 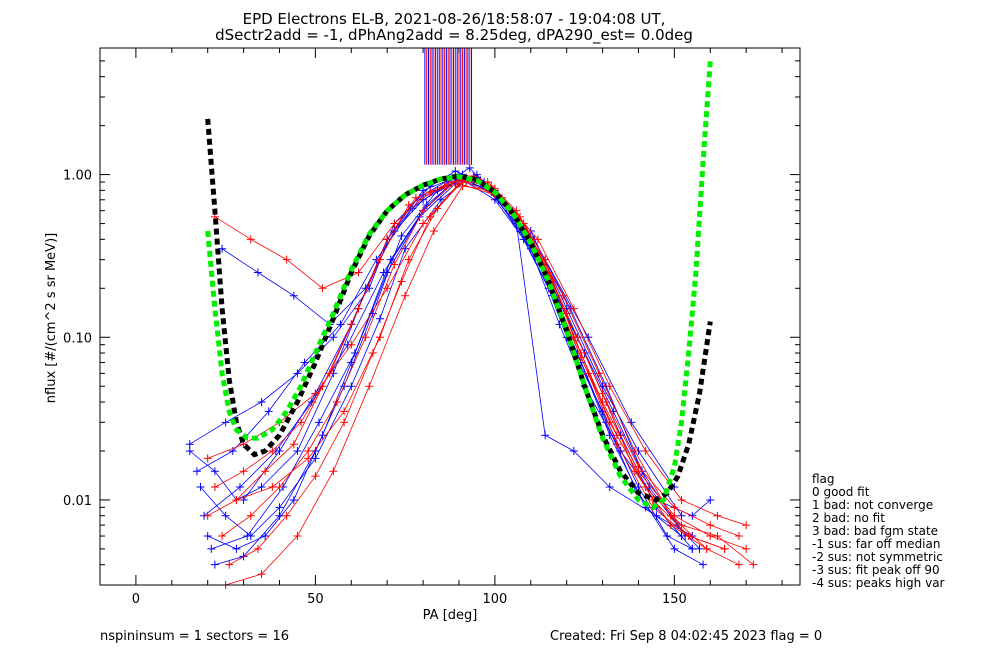 I want to click on legend-title: flag, so click(x=823, y=479).